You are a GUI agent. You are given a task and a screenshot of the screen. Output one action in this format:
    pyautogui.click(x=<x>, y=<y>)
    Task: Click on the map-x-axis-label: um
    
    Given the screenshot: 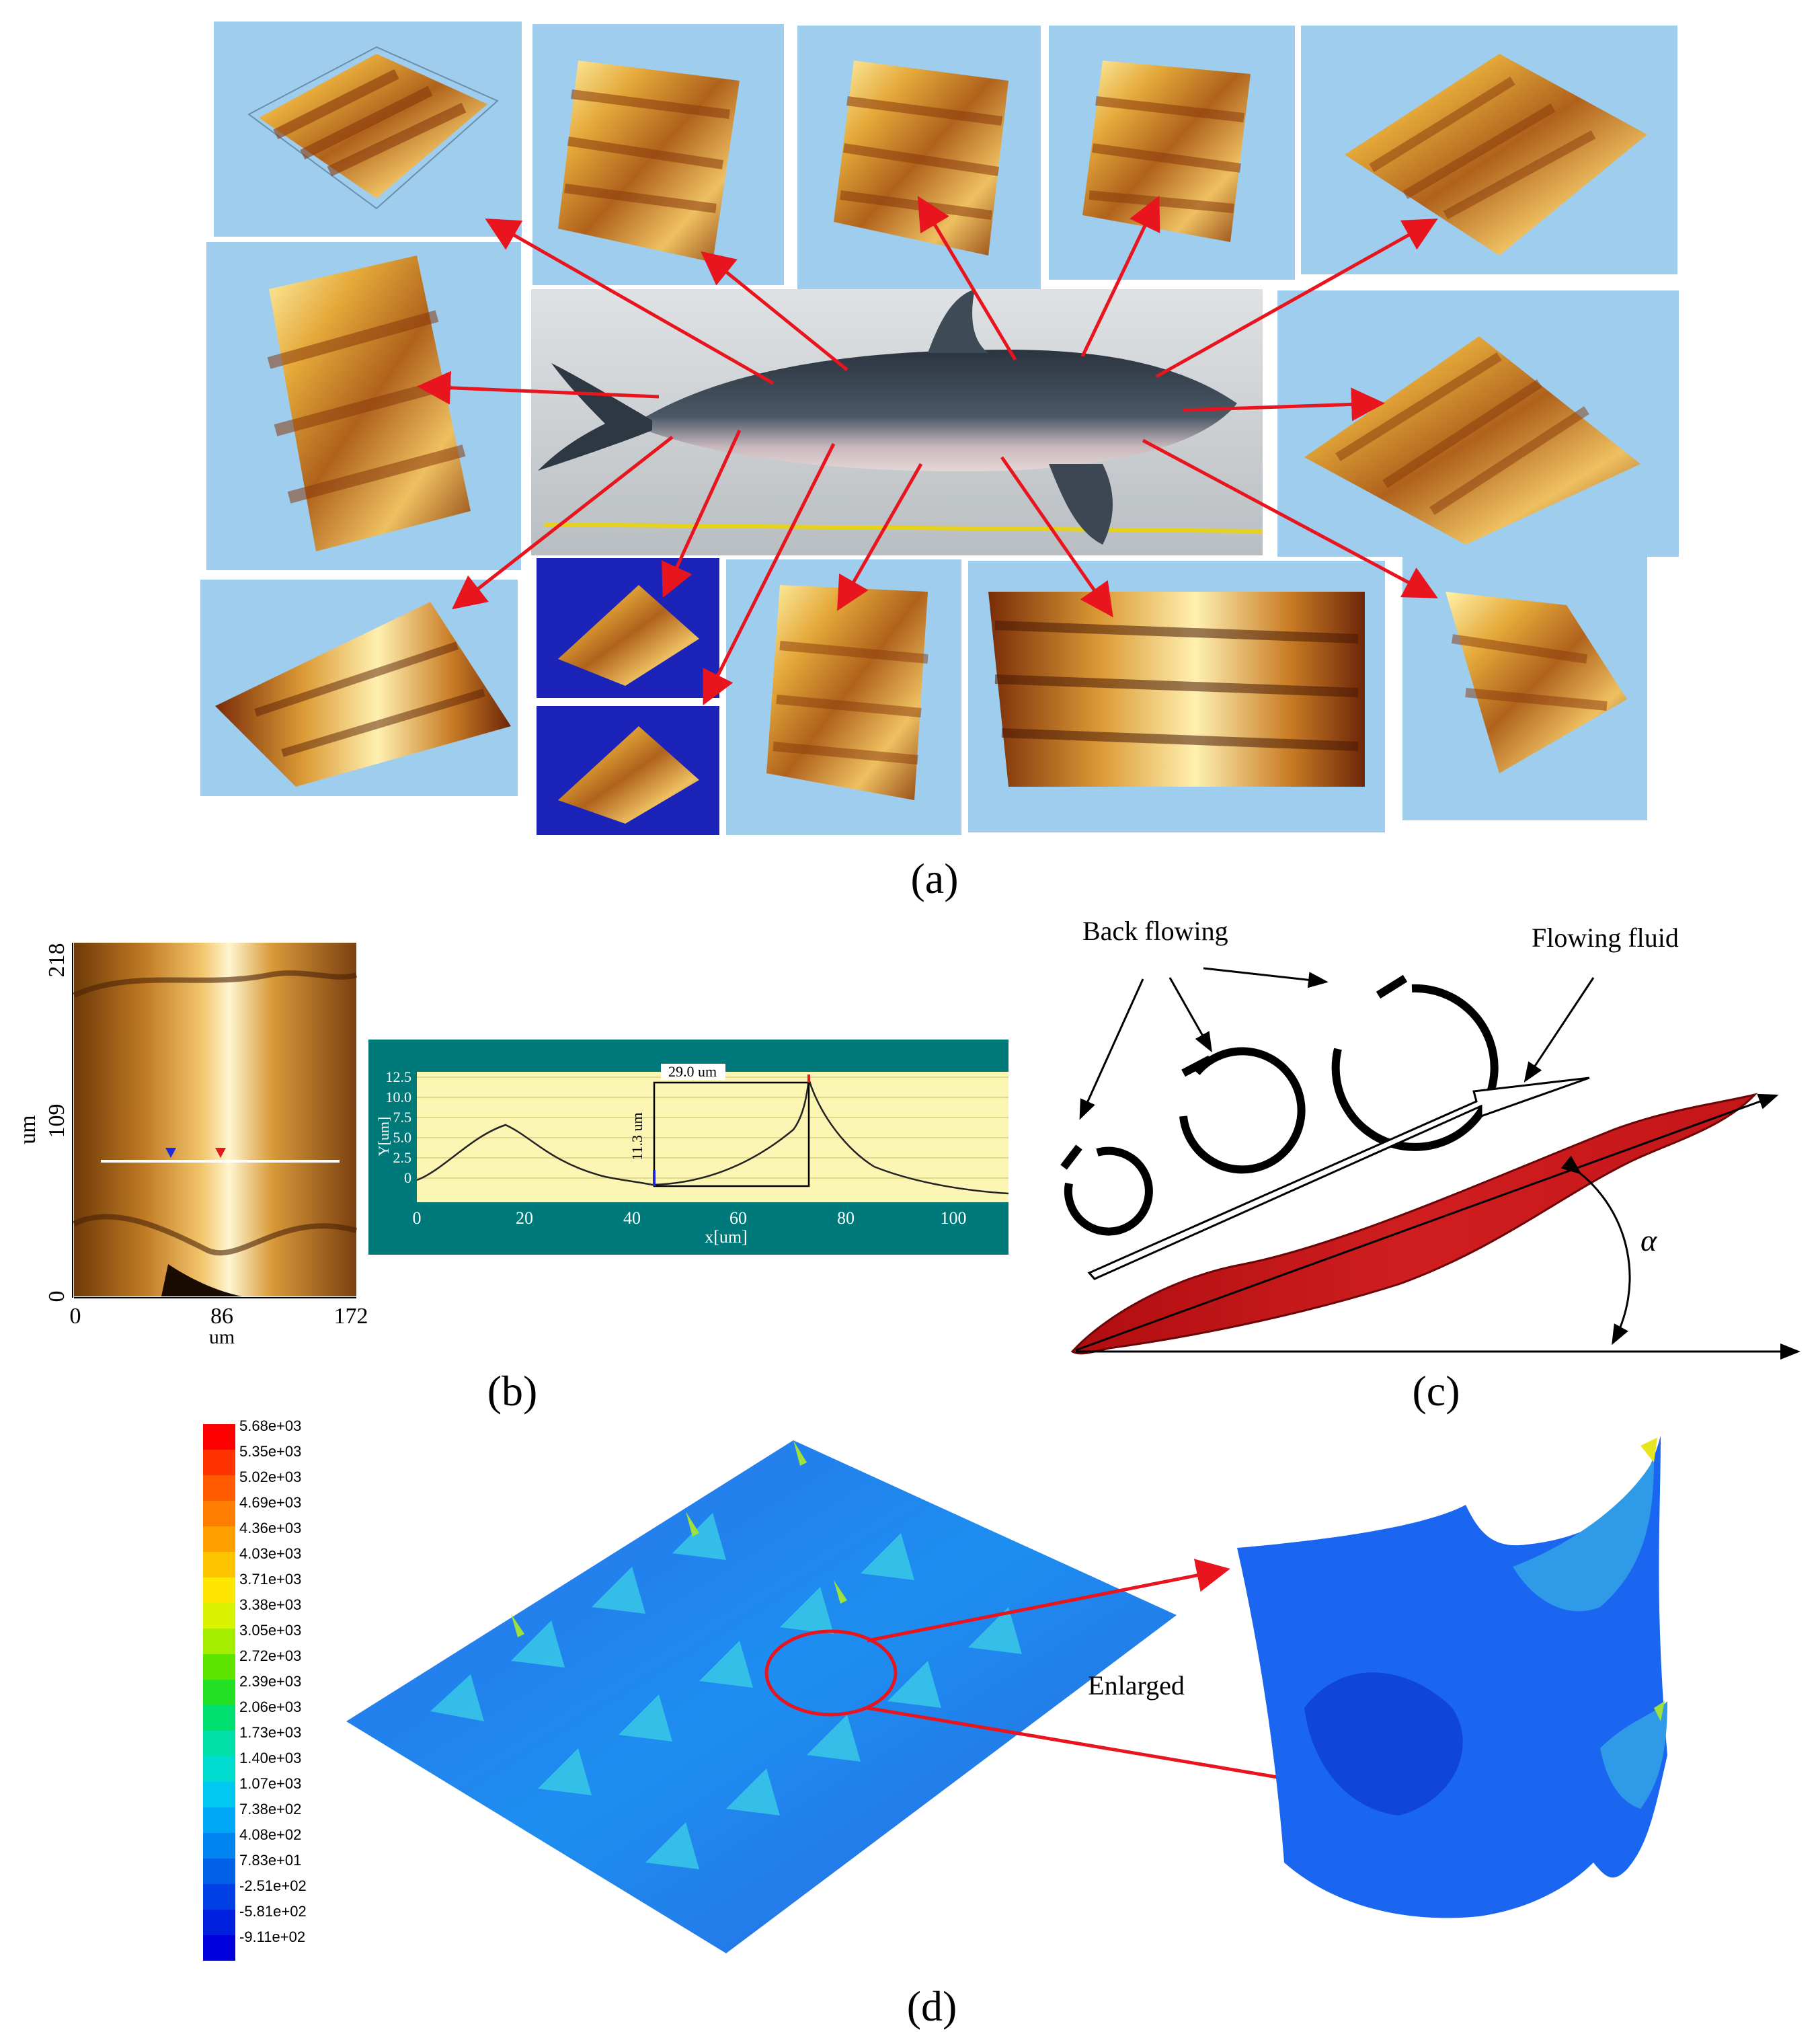 What is the action you would take?
    pyautogui.click(x=222, y=1337)
    